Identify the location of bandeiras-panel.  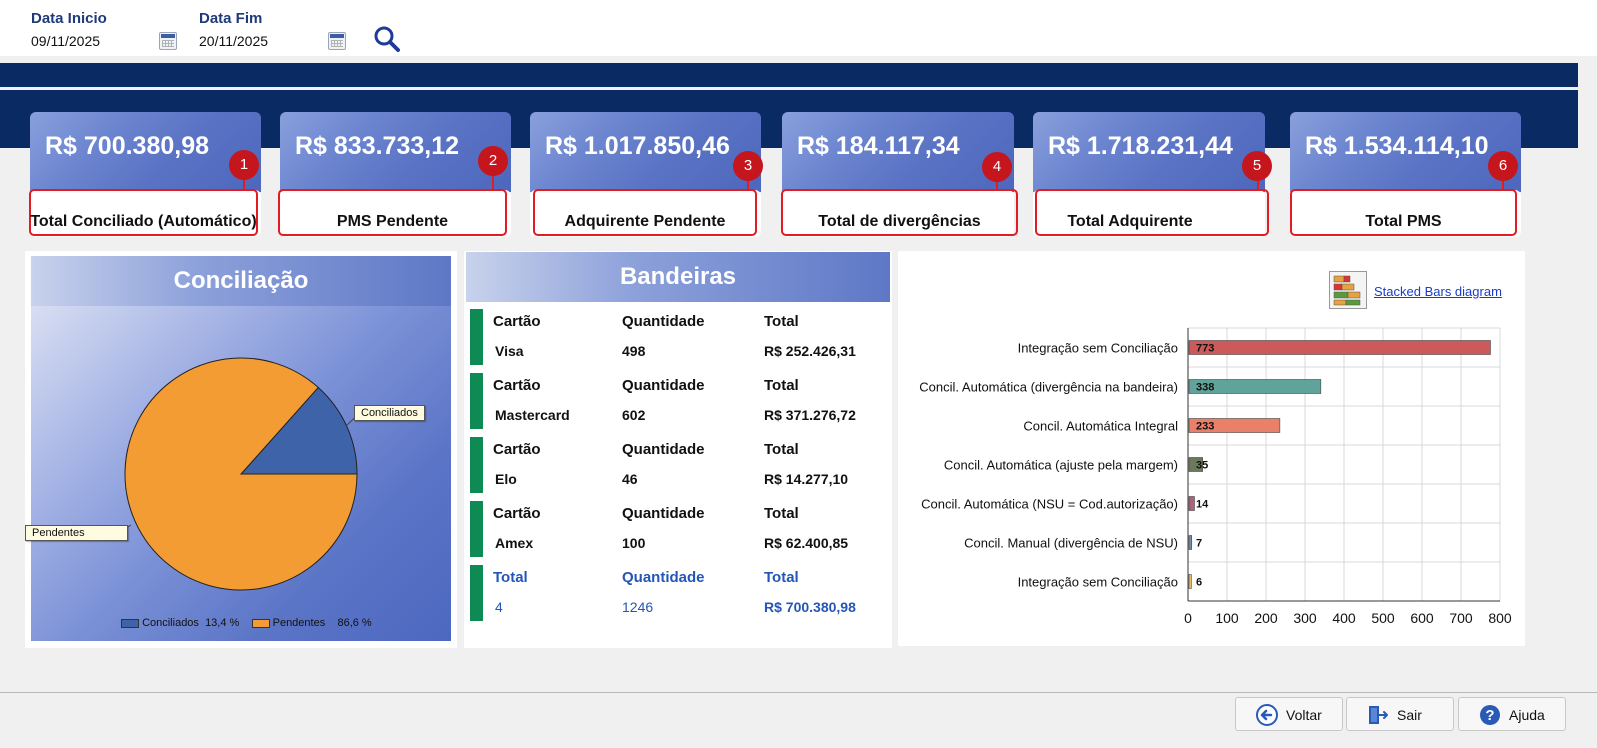
(678, 449).